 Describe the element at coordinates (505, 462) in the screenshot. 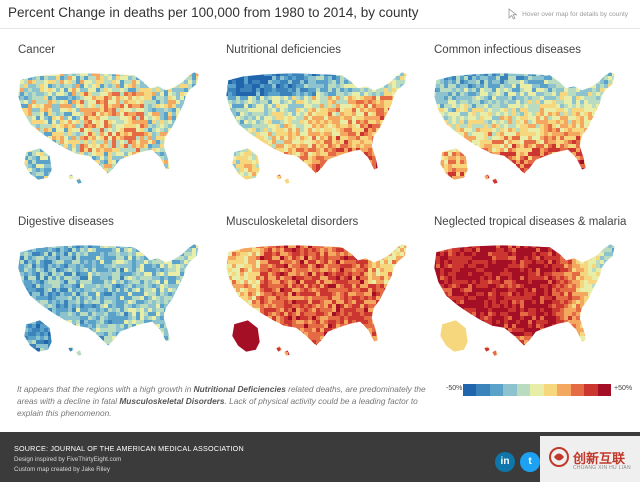

I see `linkedin-icon: in` at that location.